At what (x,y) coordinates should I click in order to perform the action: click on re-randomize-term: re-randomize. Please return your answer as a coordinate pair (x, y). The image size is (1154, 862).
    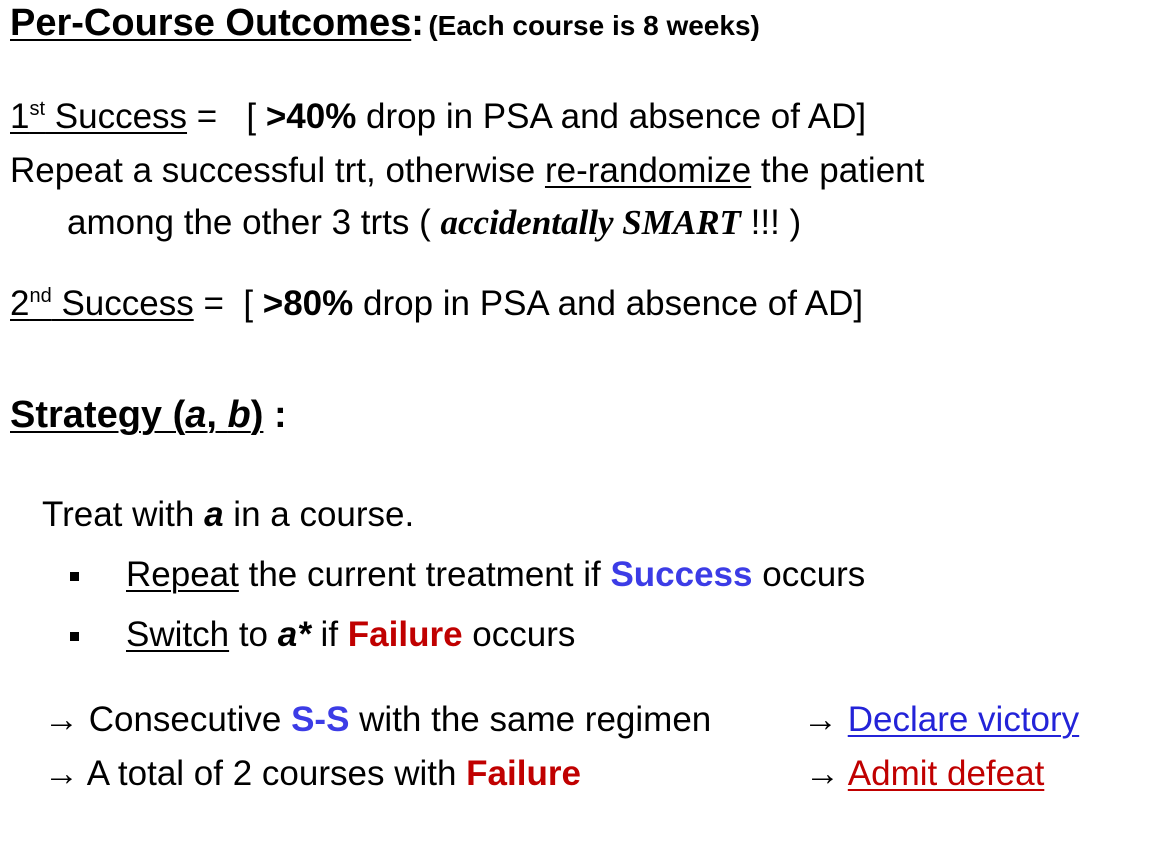
    Looking at the image, I should click on (648, 170).